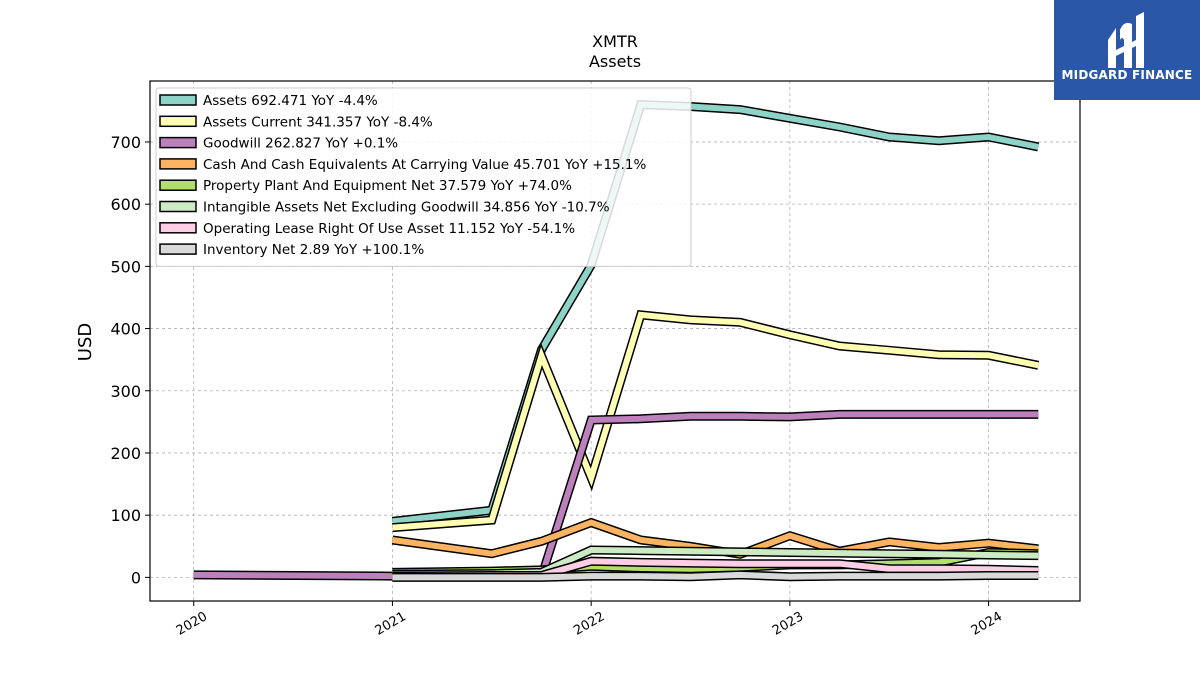  What do you see at coordinates (125, 266) in the screenshot?
I see `y-tick-label: 500` at bounding box center [125, 266].